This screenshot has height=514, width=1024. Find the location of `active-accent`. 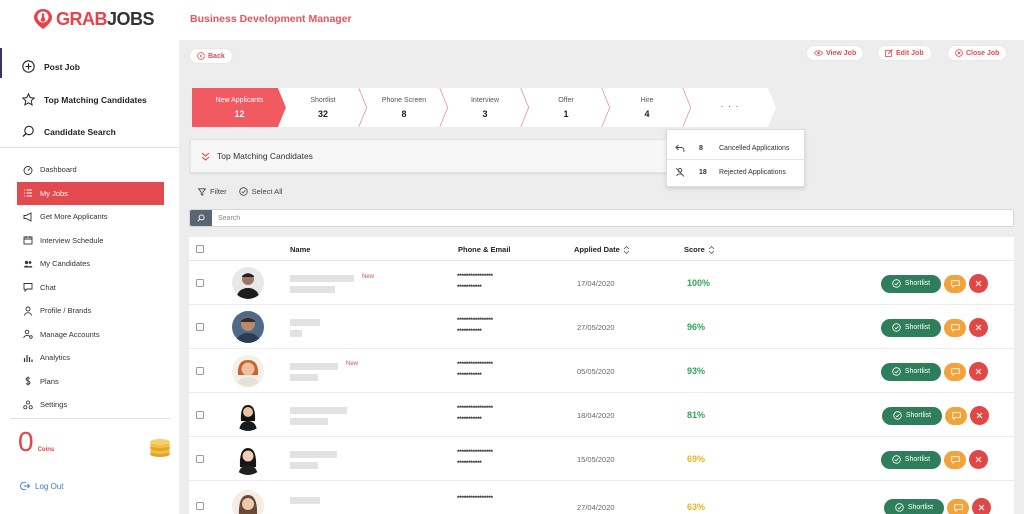

active-accent is located at coordinates (1, 63).